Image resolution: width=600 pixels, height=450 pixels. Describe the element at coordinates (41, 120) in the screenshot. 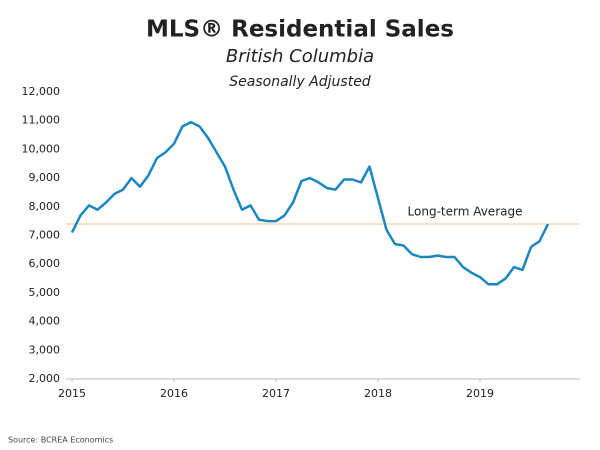

I see `y-tick-label: 11,000` at that location.